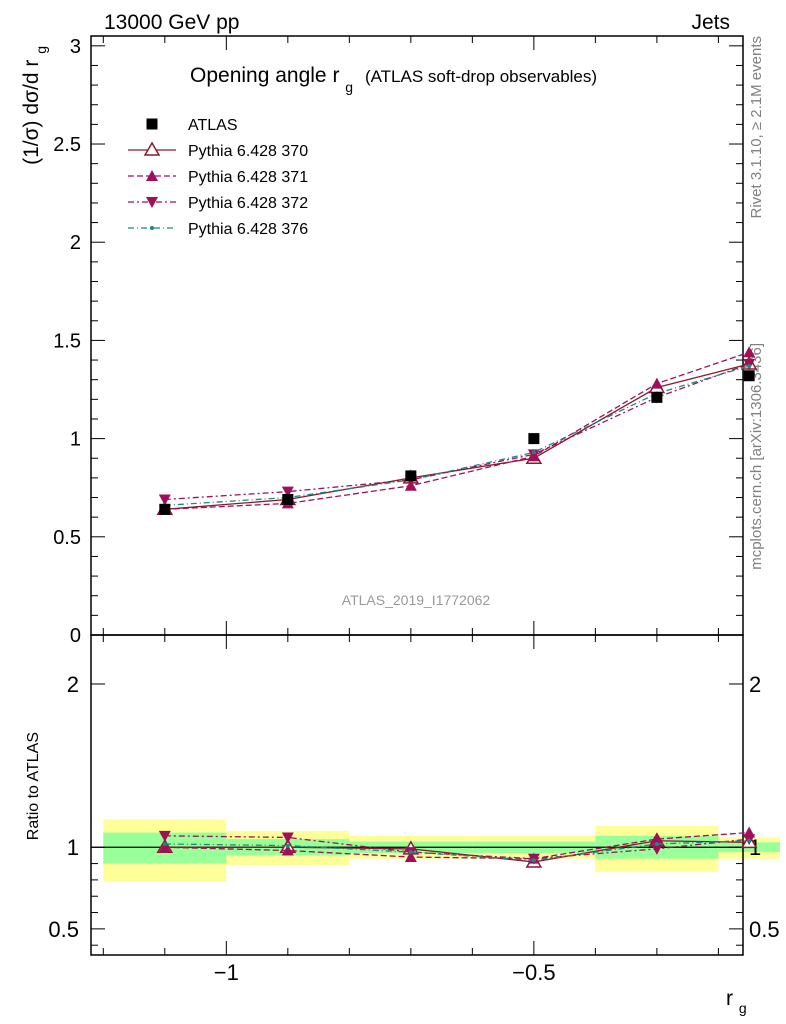 The height and width of the screenshot is (1024, 786). What do you see at coordinates (756, 456) in the screenshot?
I see `mcplots-label: mcplots.cern.ch [arXiv:1306.3436]` at bounding box center [756, 456].